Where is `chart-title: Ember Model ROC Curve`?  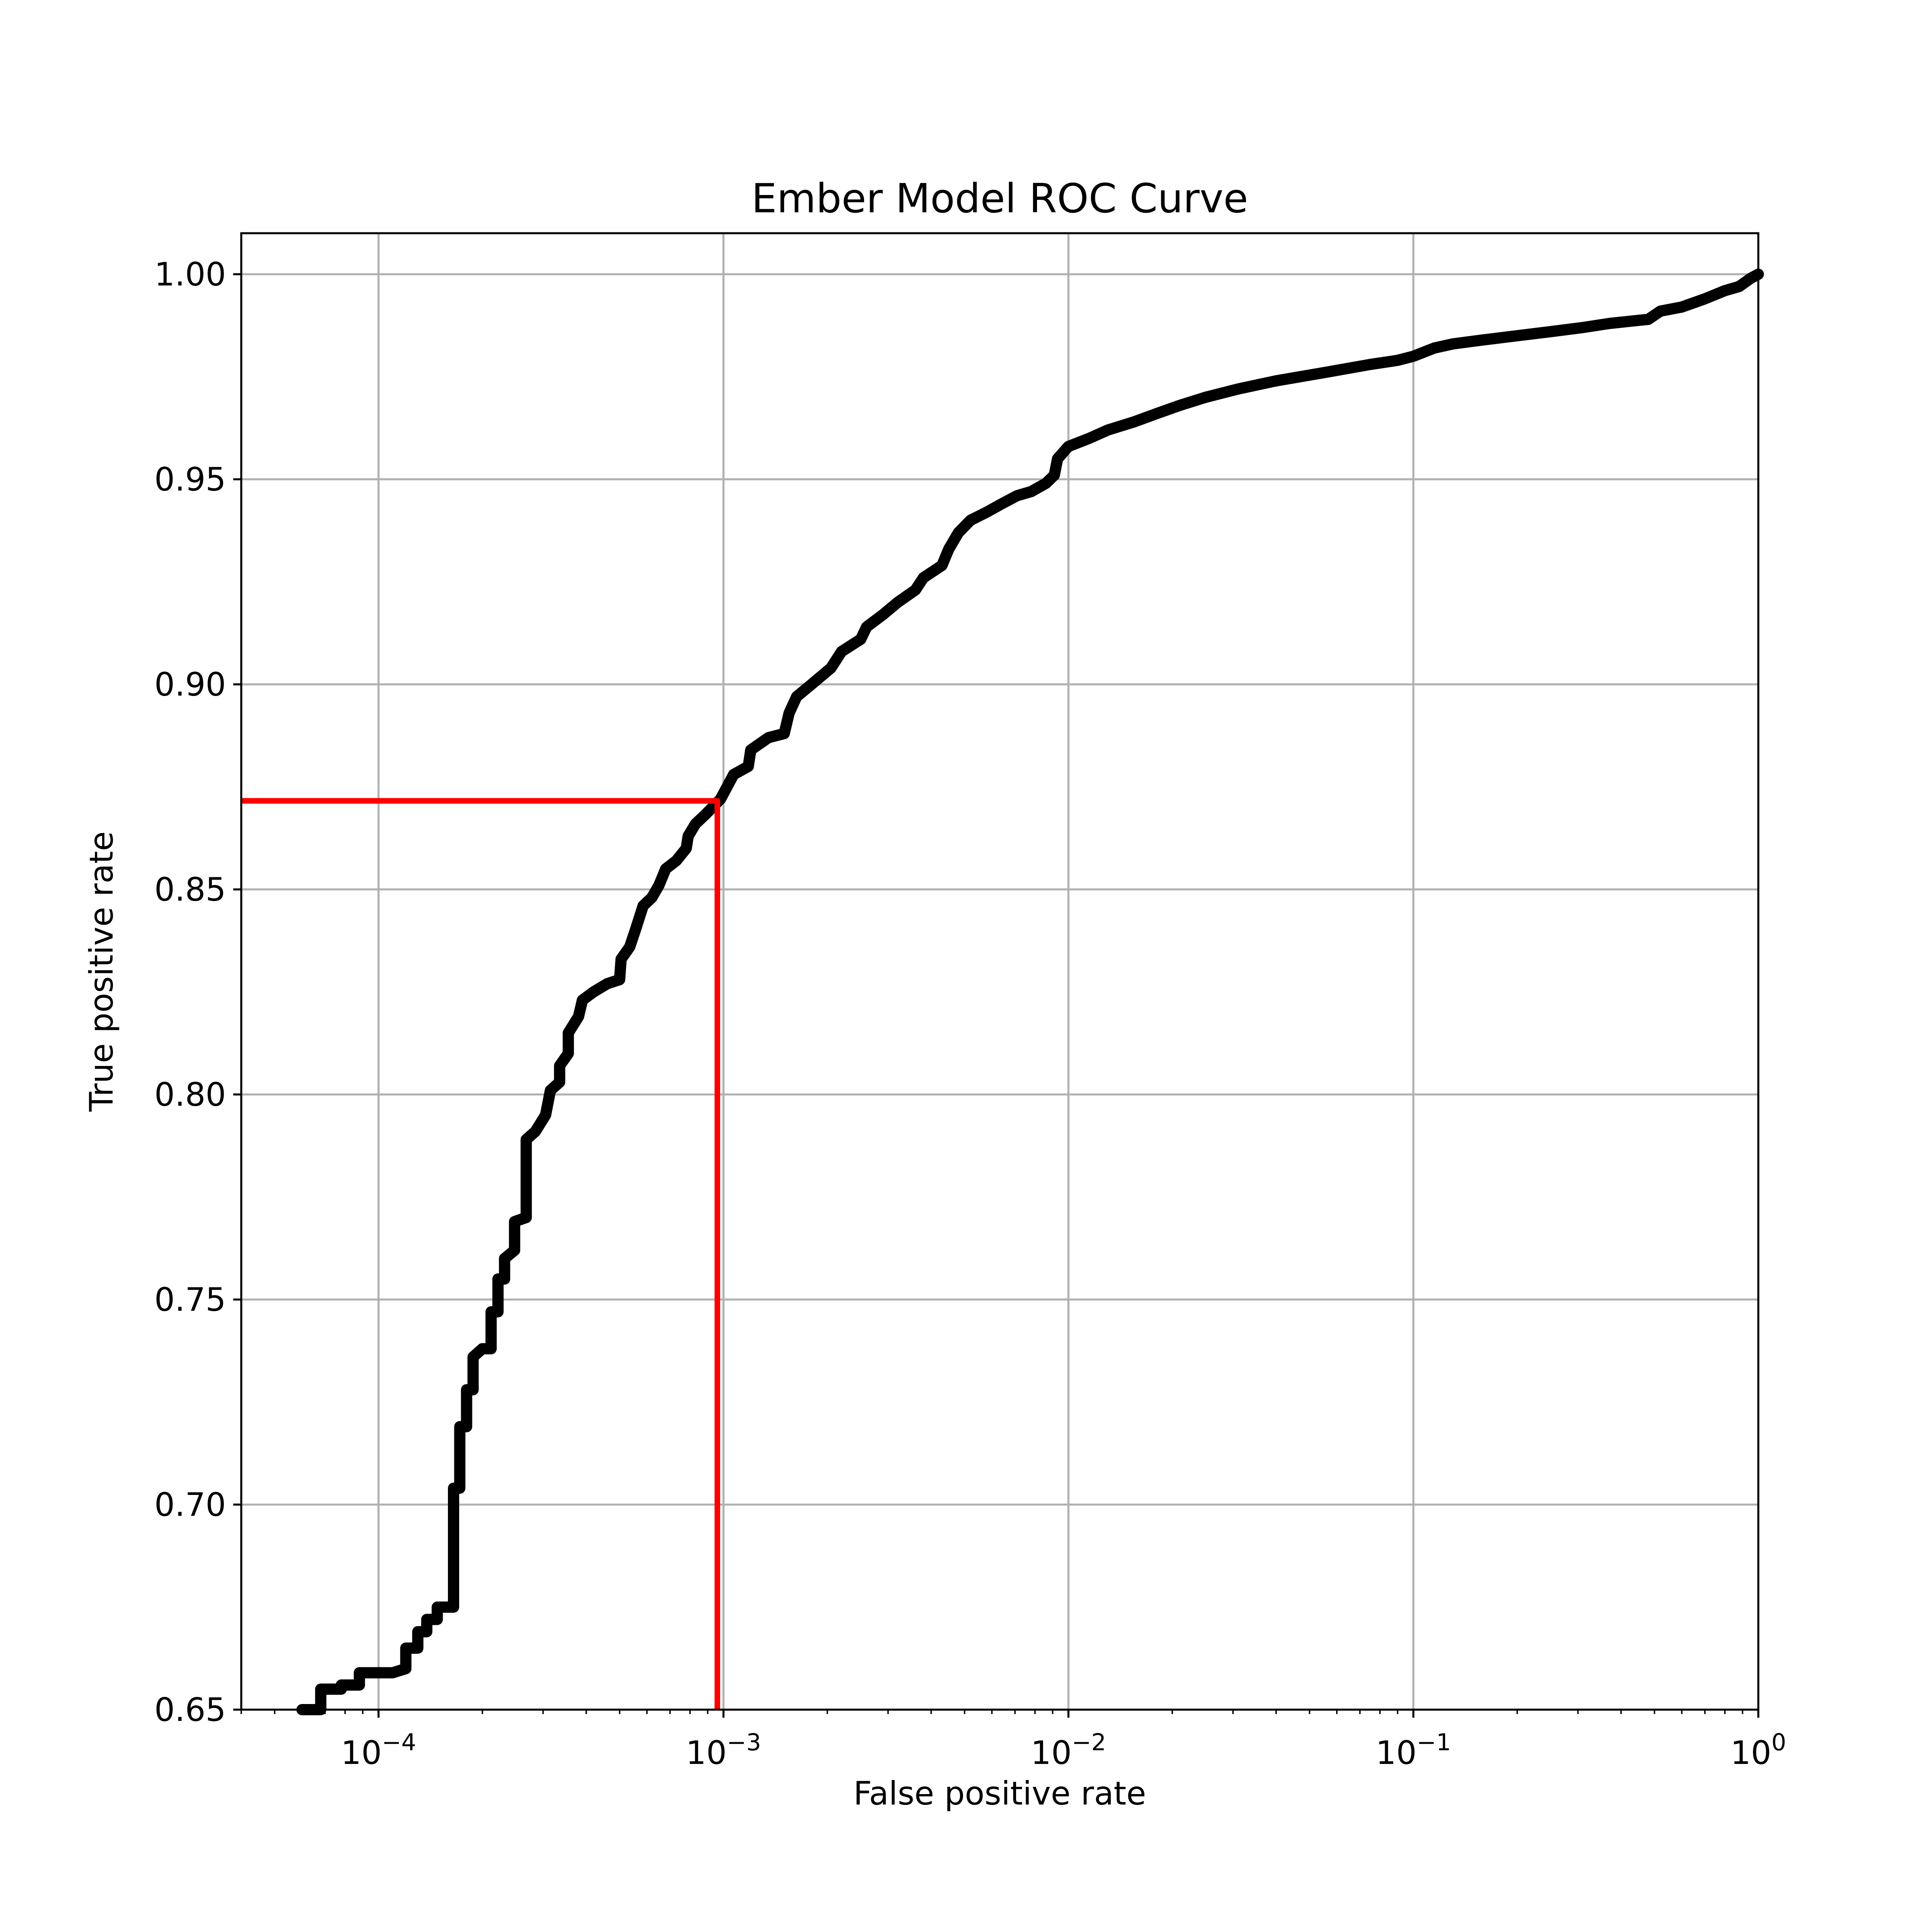 chart-title: Ember Model ROC Curve is located at coordinates (1000, 198).